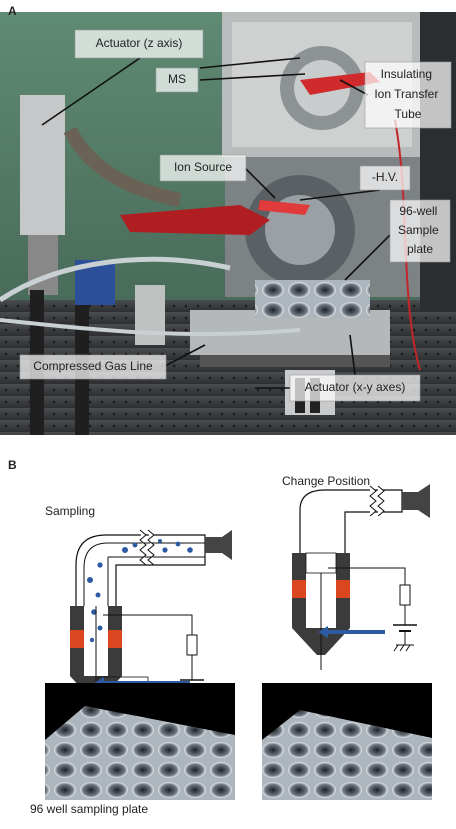 The height and width of the screenshot is (829, 456). I want to click on callout: Actuator (z axis), so click(139, 44).